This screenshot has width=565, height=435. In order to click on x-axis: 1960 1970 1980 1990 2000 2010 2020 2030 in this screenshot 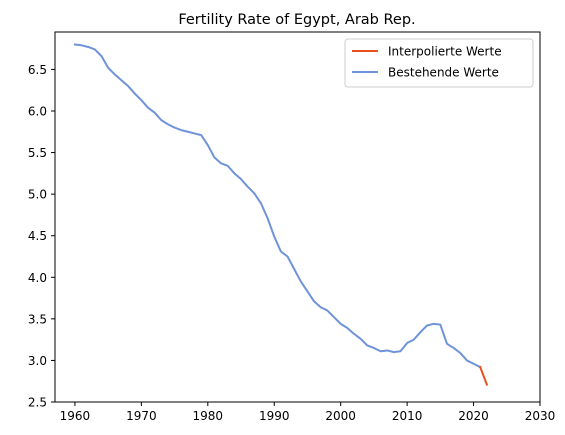, I will do `click(308, 412)`.